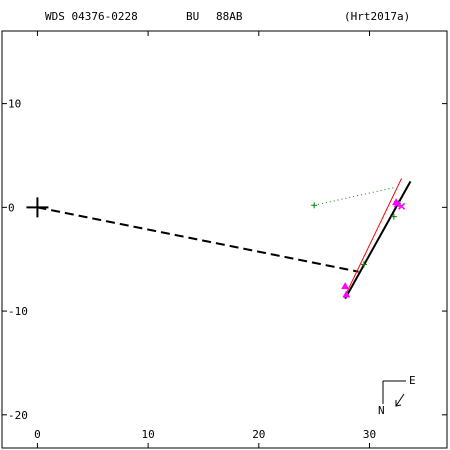  What do you see at coordinates (192, 16) in the screenshot?
I see `discoverer-label: BU` at bounding box center [192, 16].